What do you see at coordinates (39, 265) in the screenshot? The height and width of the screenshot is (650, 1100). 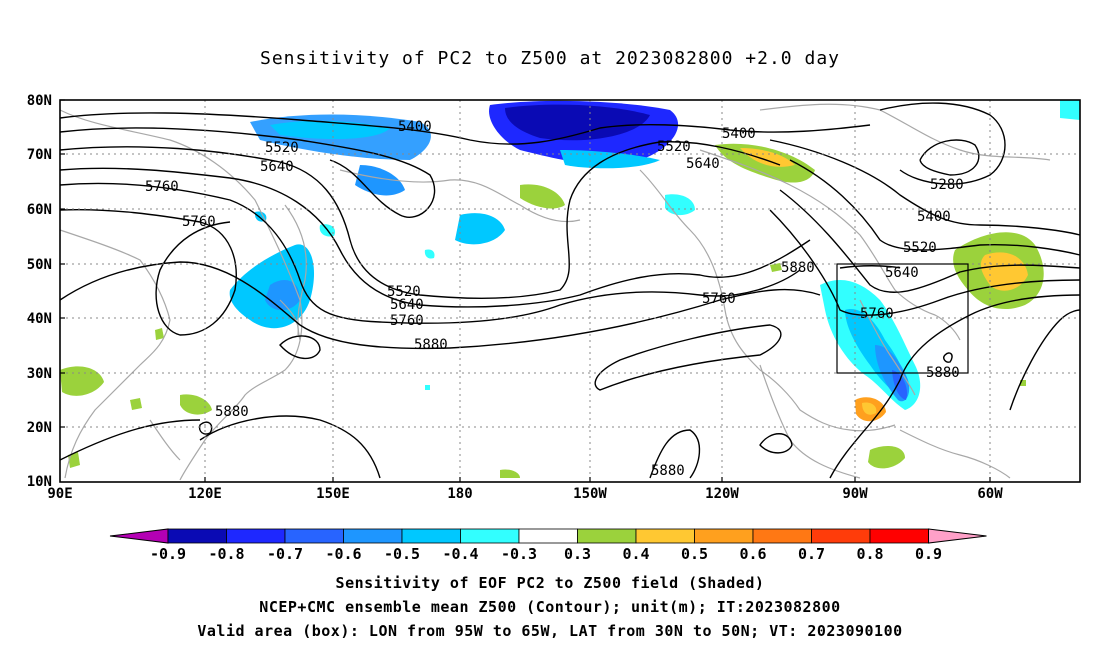 I see `lat-label: 50N` at bounding box center [39, 265].